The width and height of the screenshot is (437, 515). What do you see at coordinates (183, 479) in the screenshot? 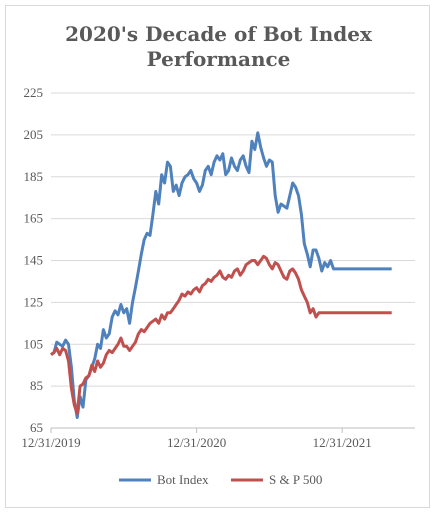
I see `legend-label: Bot Index` at bounding box center [183, 479].